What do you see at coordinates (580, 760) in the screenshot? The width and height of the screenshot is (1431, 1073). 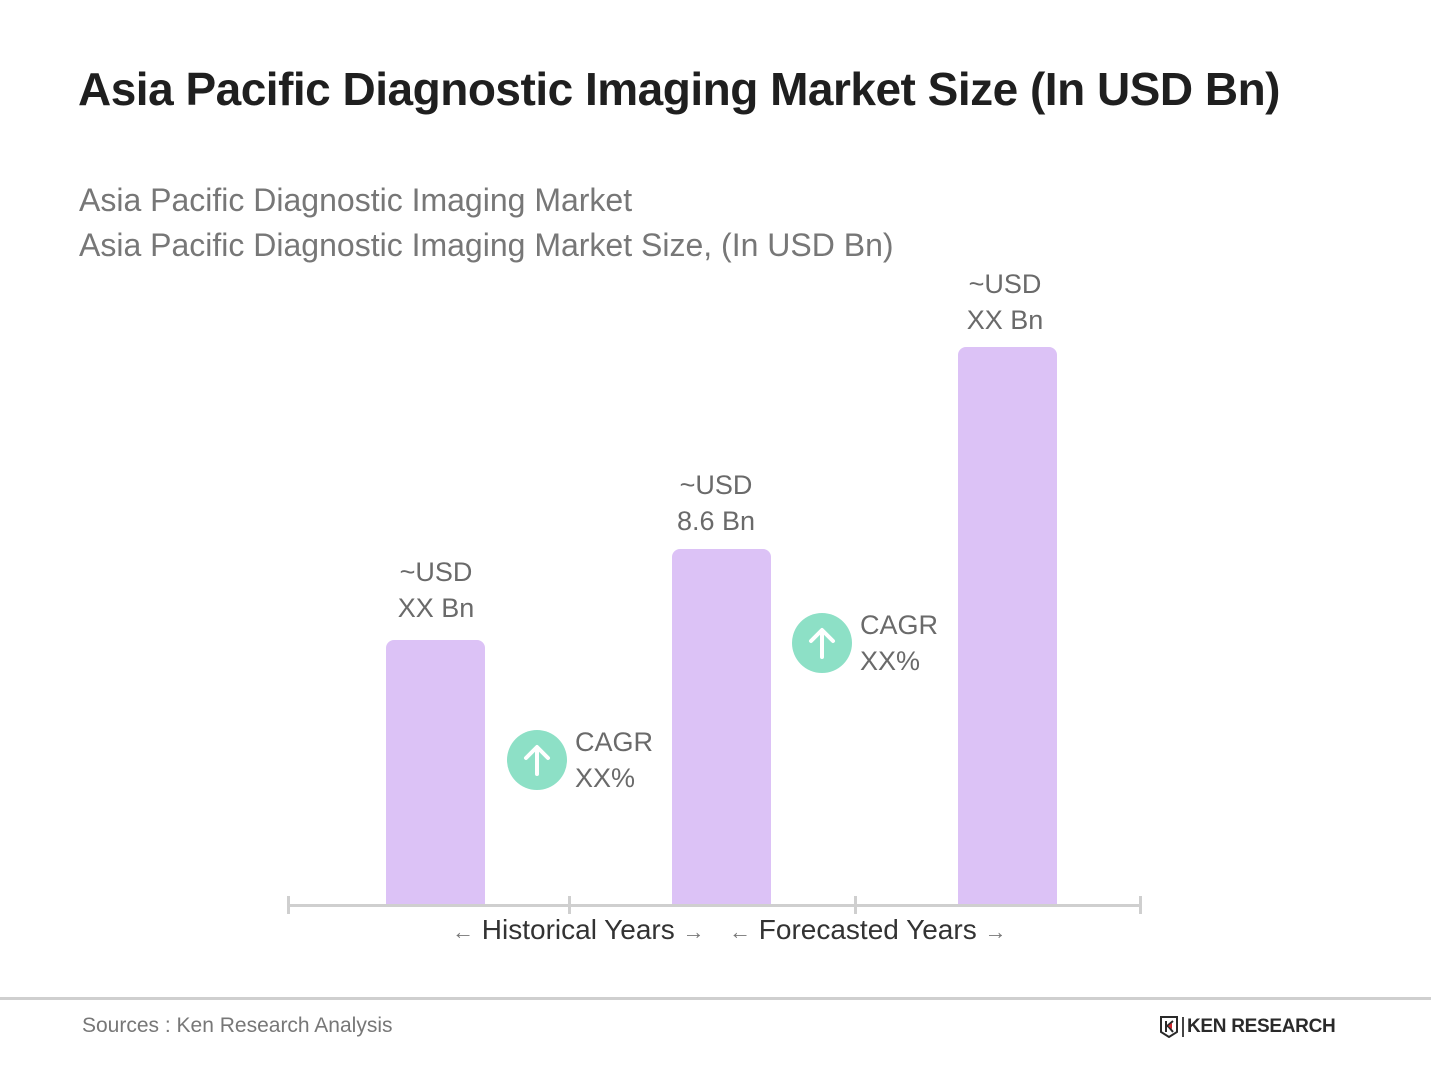 I see `cagr-historical: CAGR XX%` at bounding box center [580, 760].